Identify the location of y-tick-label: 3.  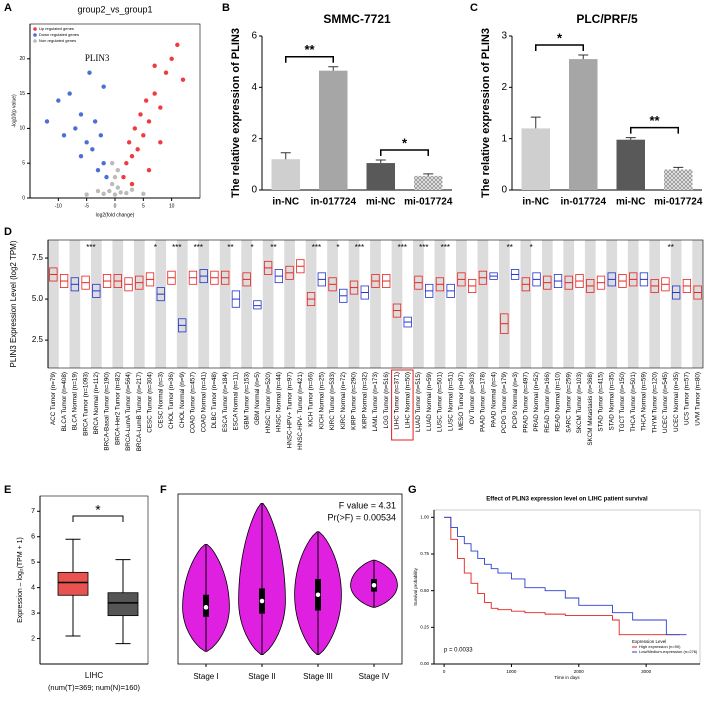
(504, 36).